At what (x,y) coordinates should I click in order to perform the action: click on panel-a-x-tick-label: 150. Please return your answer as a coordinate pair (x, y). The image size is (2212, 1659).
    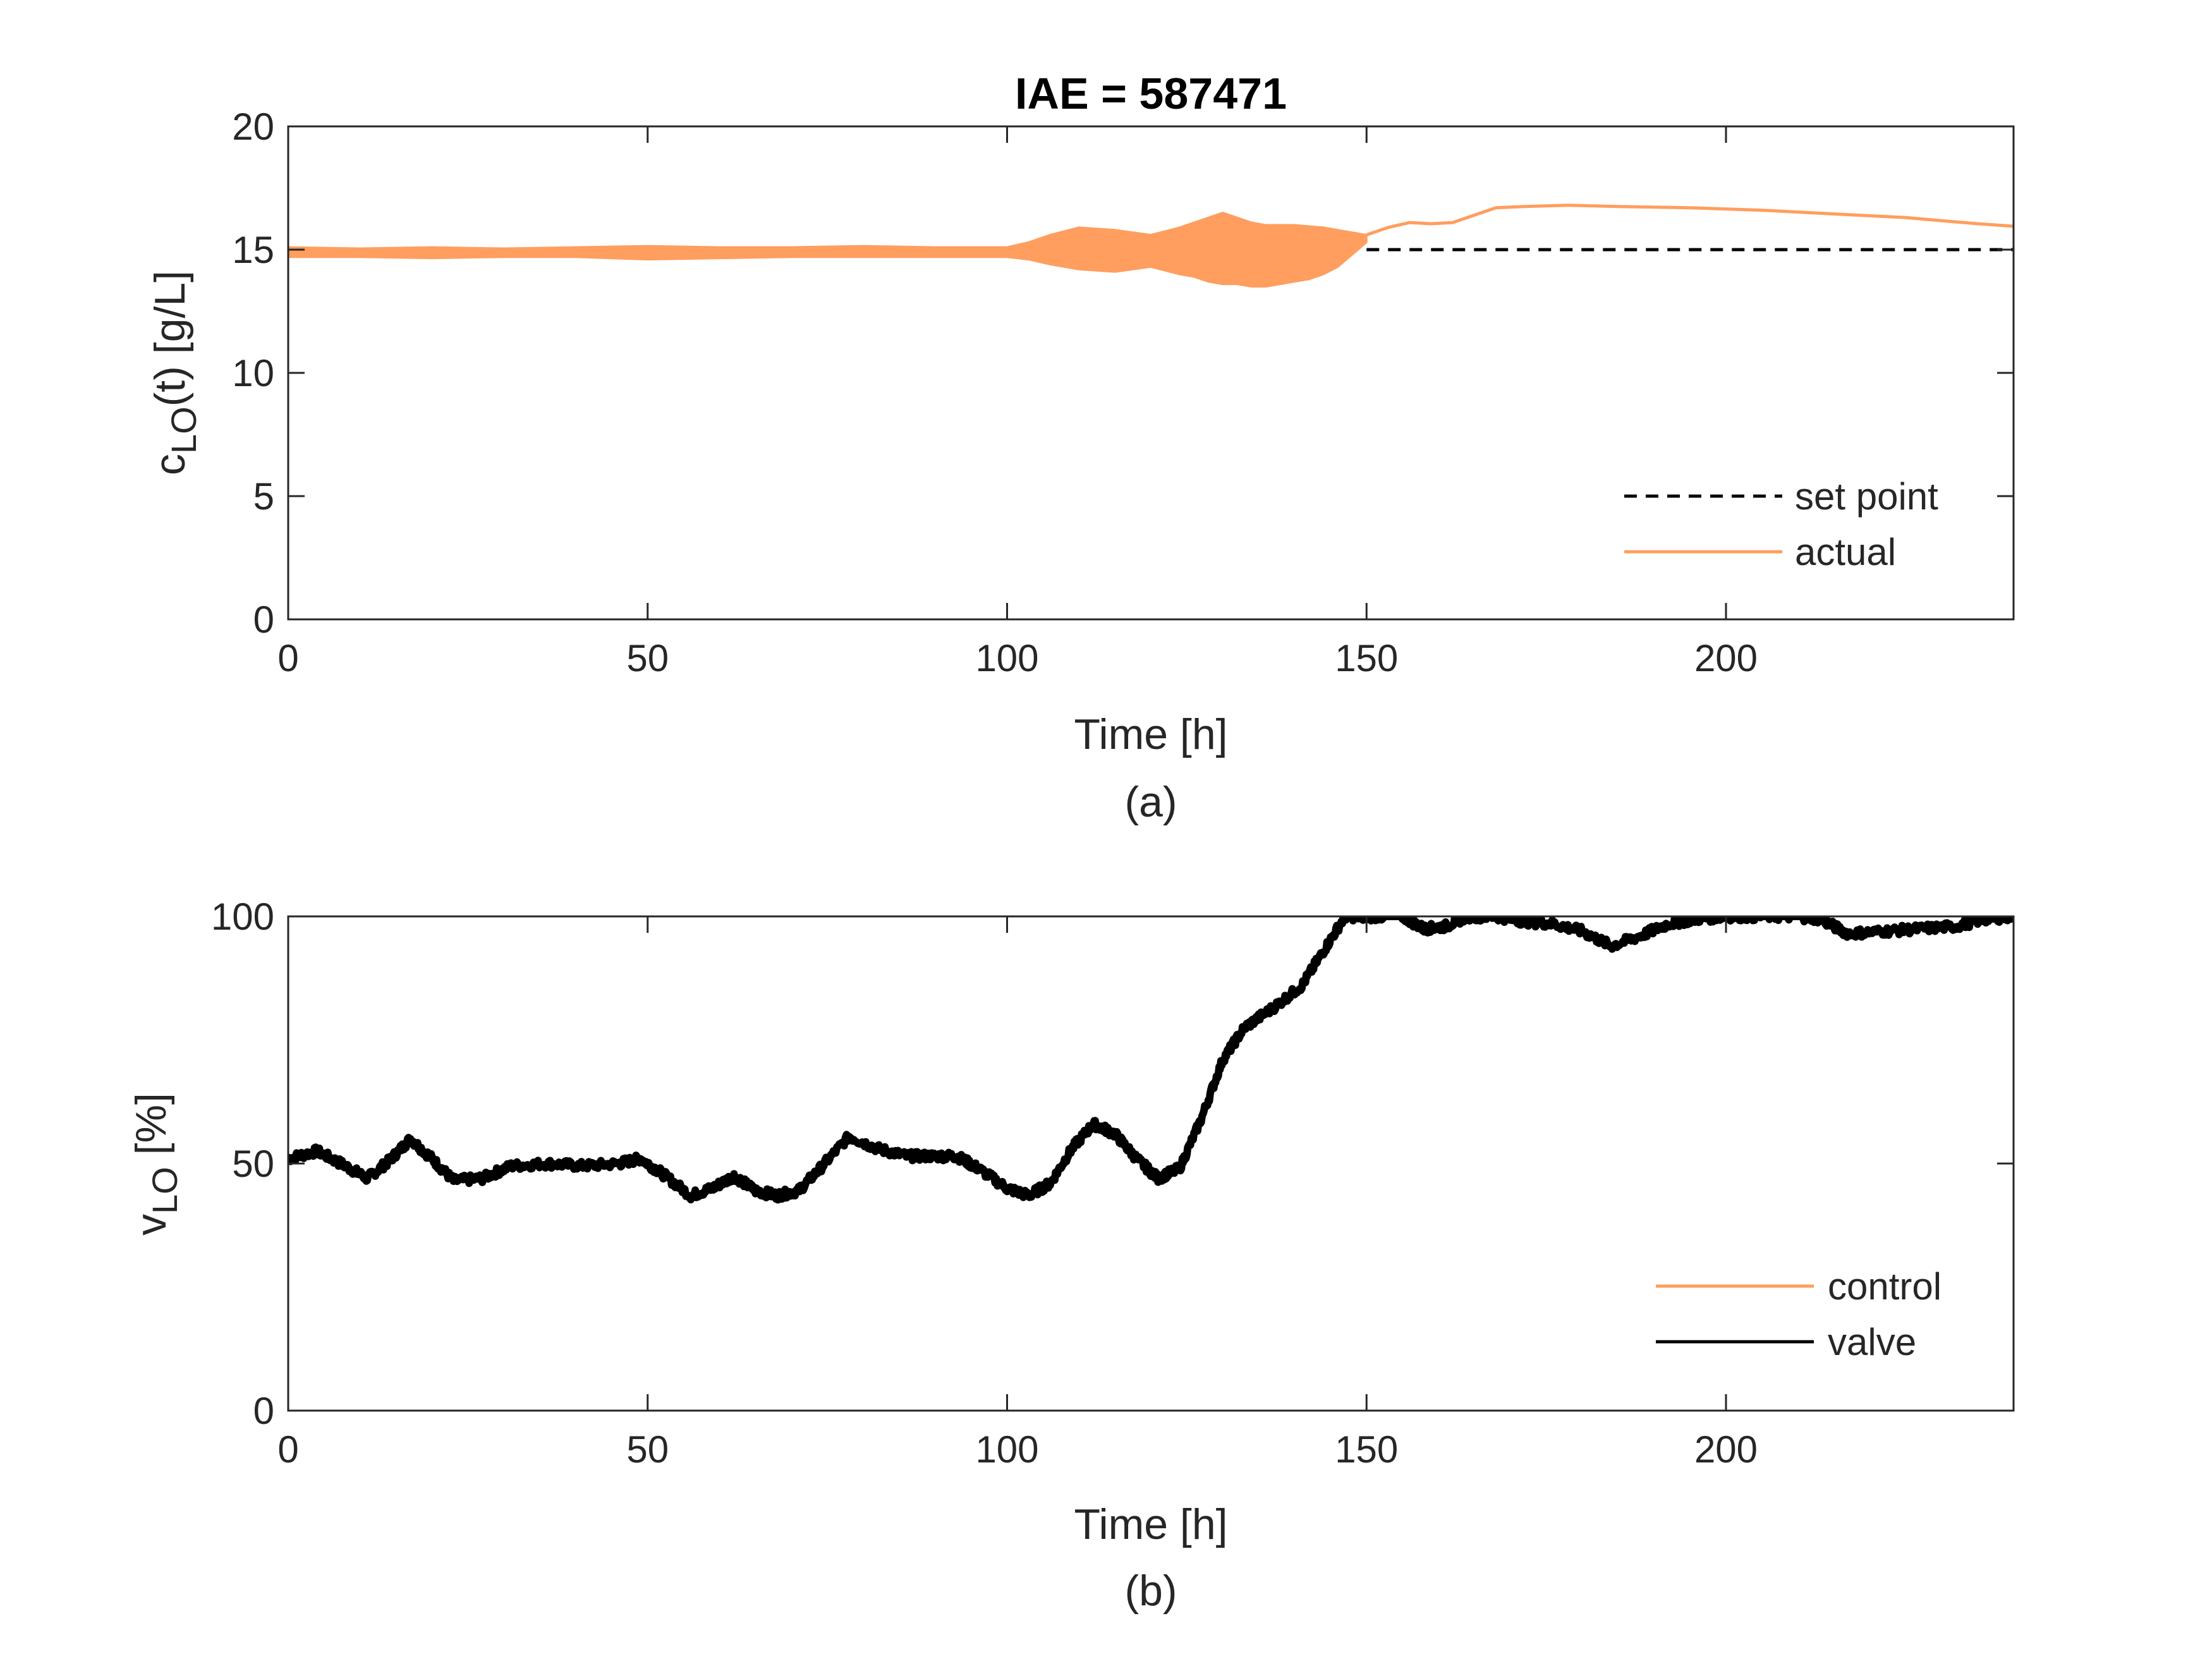
    Looking at the image, I should click on (1366, 658).